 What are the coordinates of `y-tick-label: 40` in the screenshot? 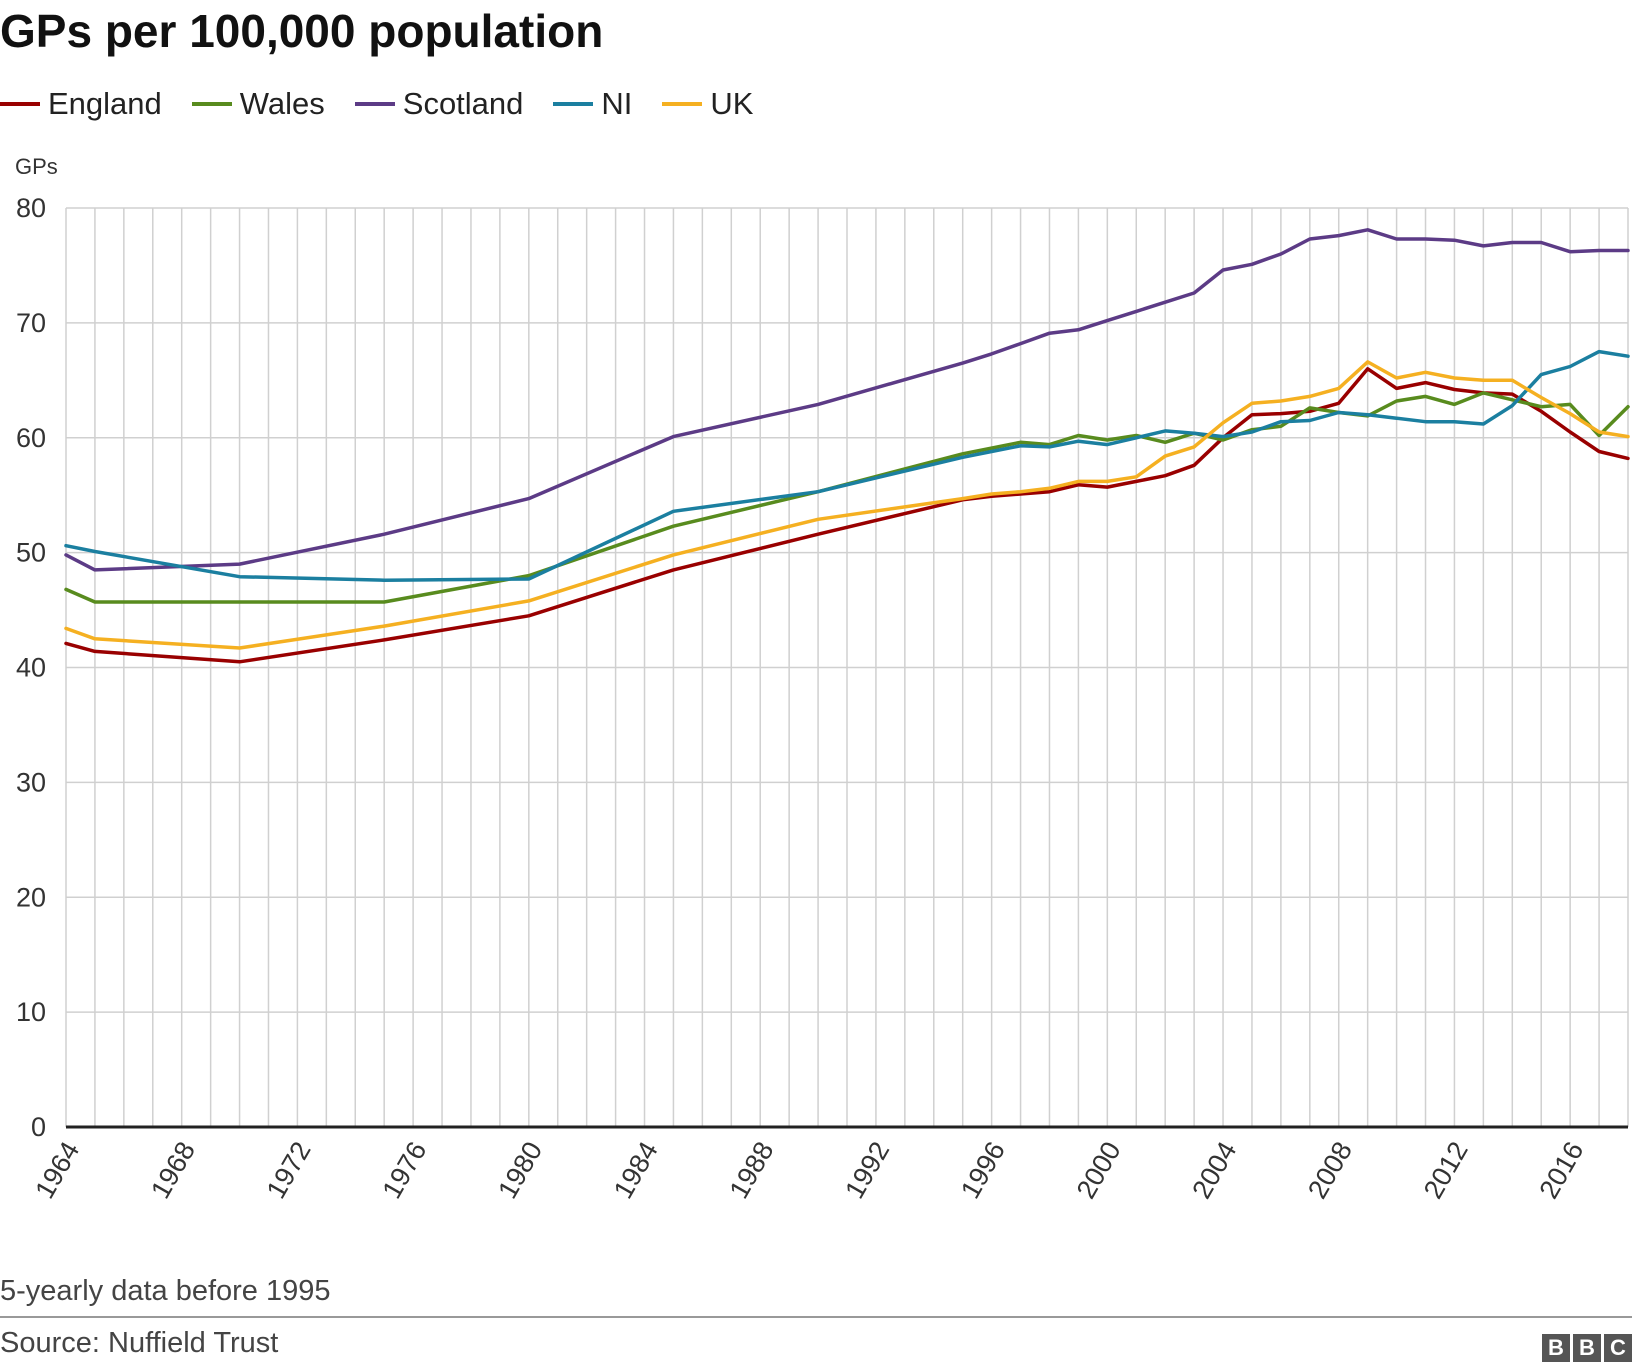 It's located at (31, 668).